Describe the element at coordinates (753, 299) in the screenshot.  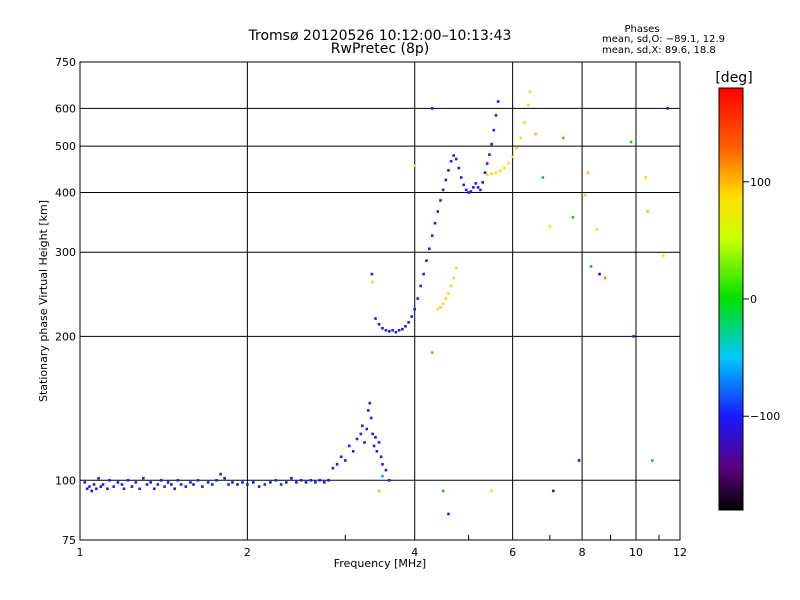
I see `colorbar-tick-label: 0` at that location.